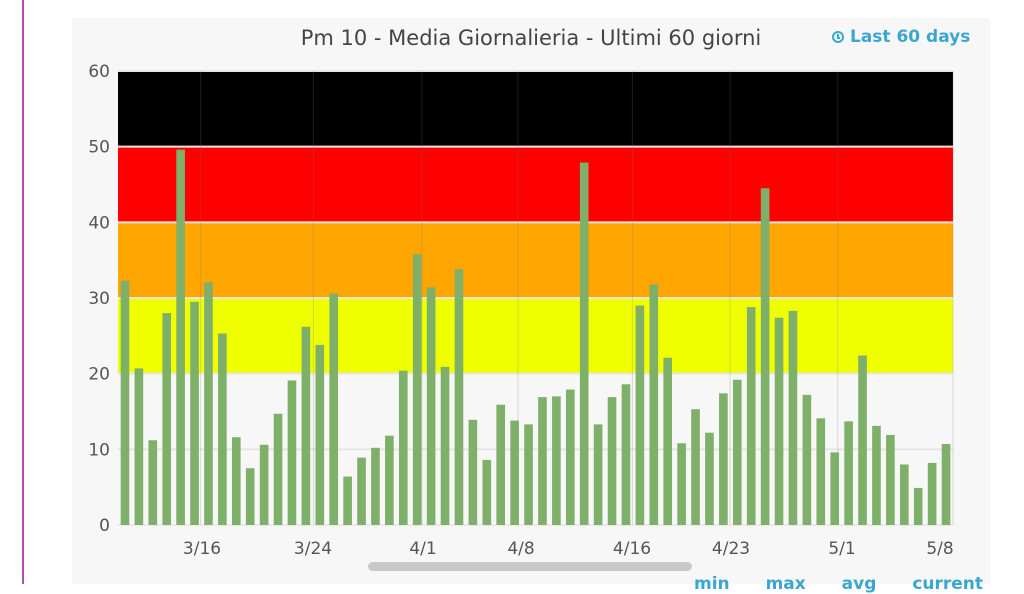 The width and height of the screenshot is (1024, 594). I want to click on x-axis: 3/16 3/24 4/1 4/8 4/16 4/23 5/1 5/8, so click(568, 549).